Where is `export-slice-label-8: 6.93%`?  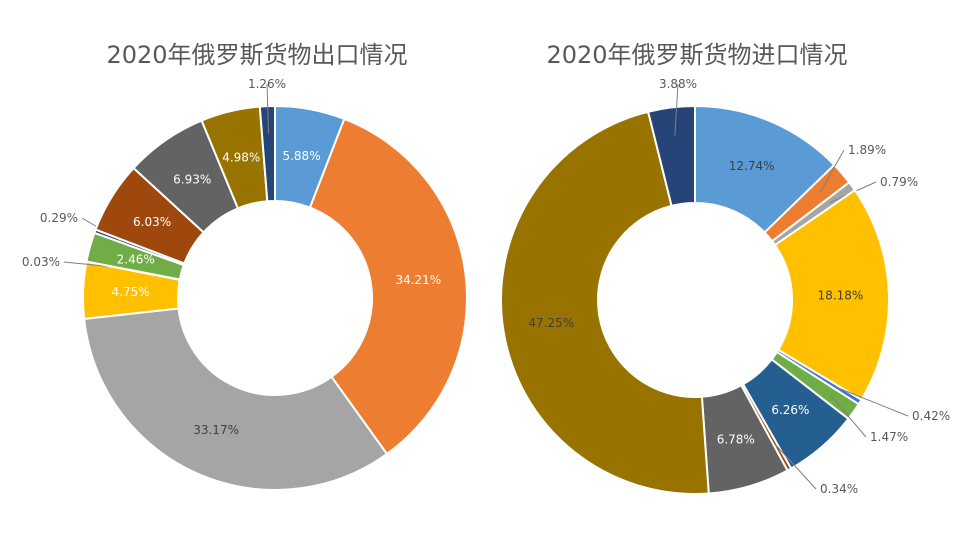
export-slice-label-8: 6.93% is located at coordinates (192, 180).